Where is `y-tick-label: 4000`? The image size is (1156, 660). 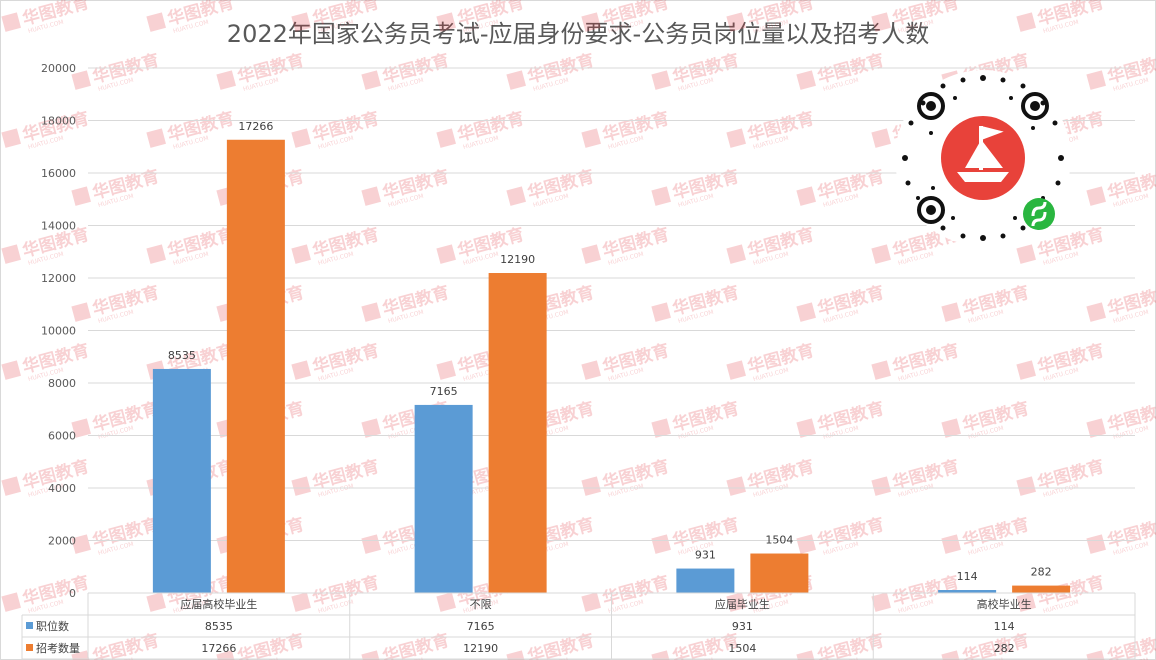 y-tick-label: 4000 is located at coordinates (62, 488).